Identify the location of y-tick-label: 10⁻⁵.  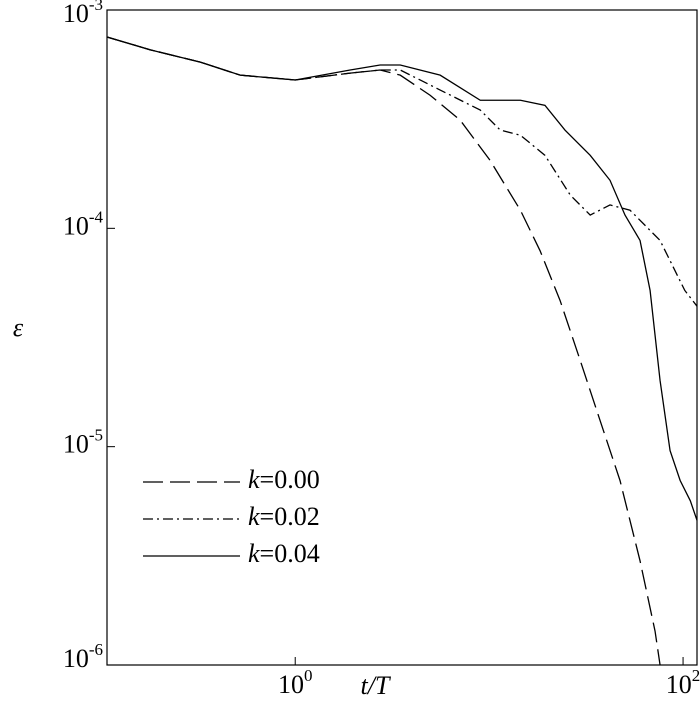
(83, 442).